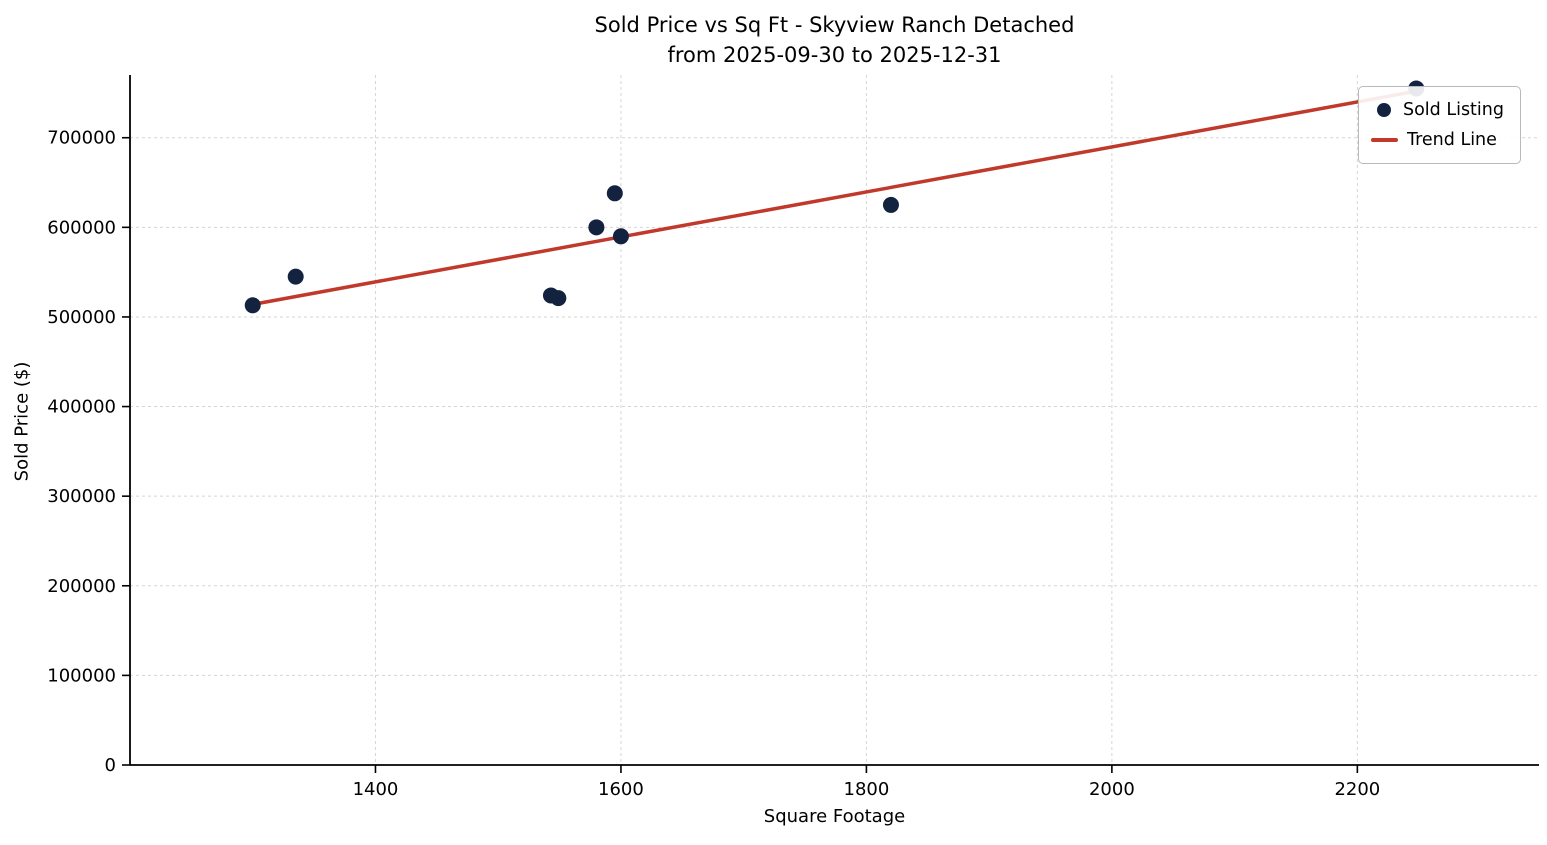 The width and height of the screenshot is (1547, 845). I want to click on y-tick-label: 400000, so click(81, 407).